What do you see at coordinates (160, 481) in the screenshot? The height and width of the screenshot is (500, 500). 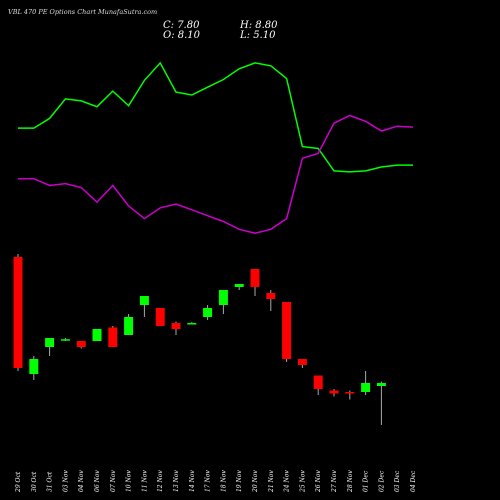 I see `x-tick-label: 12 Nov` at bounding box center [160, 481].